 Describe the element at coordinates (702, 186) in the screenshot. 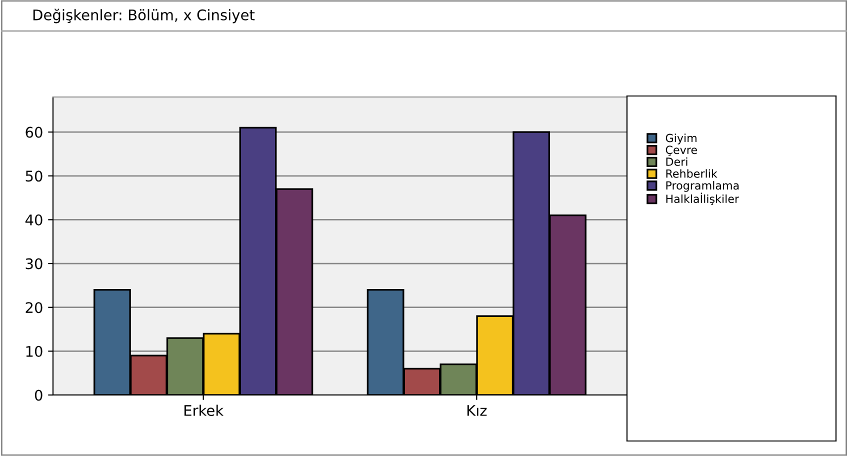

I see `legend-label: Programlama` at that location.